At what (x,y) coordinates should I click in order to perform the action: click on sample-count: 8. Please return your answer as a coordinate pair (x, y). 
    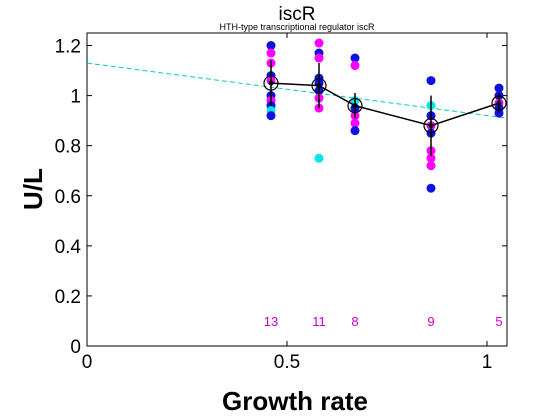
    Looking at the image, I should click on (354, 321).